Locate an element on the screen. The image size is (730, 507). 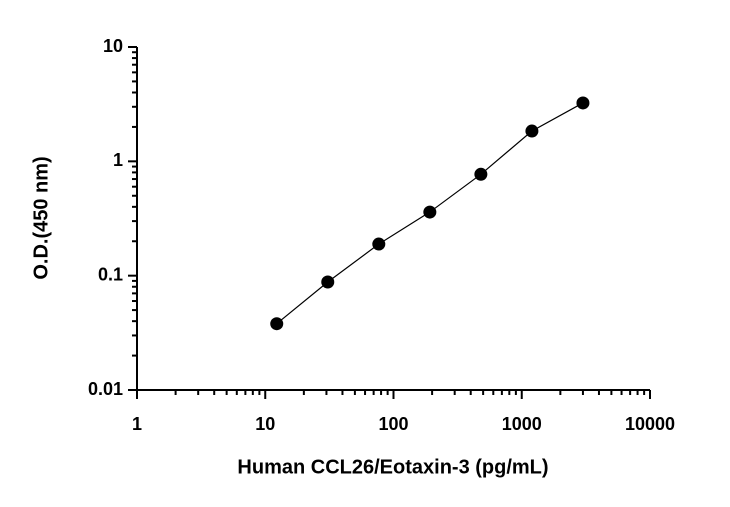
y-tick-label: 1 is located at coordinates (118, 160).